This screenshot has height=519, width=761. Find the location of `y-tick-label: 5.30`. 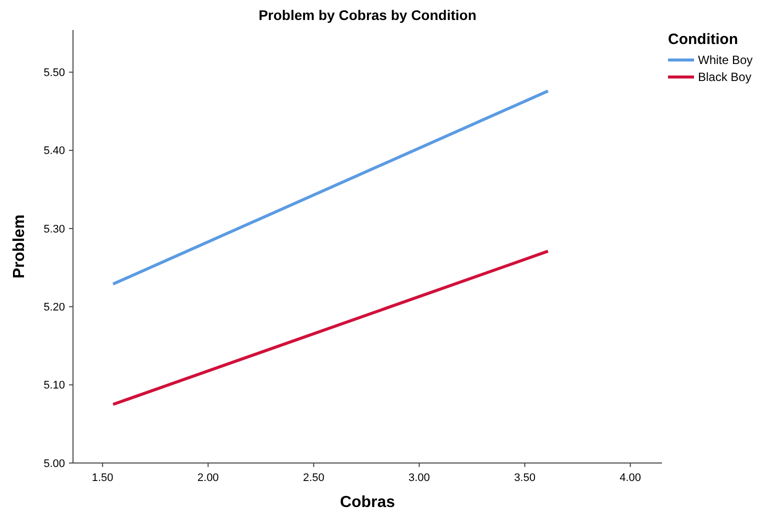

y-tick-label: 5.30 is located at coordinates (54, 229).